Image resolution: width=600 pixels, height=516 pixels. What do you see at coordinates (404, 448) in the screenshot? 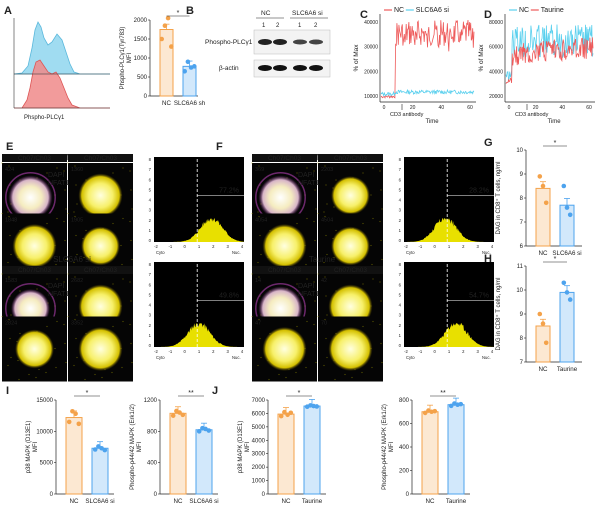
I see `y-tick-label: 400` at bounding box center [404, 448].